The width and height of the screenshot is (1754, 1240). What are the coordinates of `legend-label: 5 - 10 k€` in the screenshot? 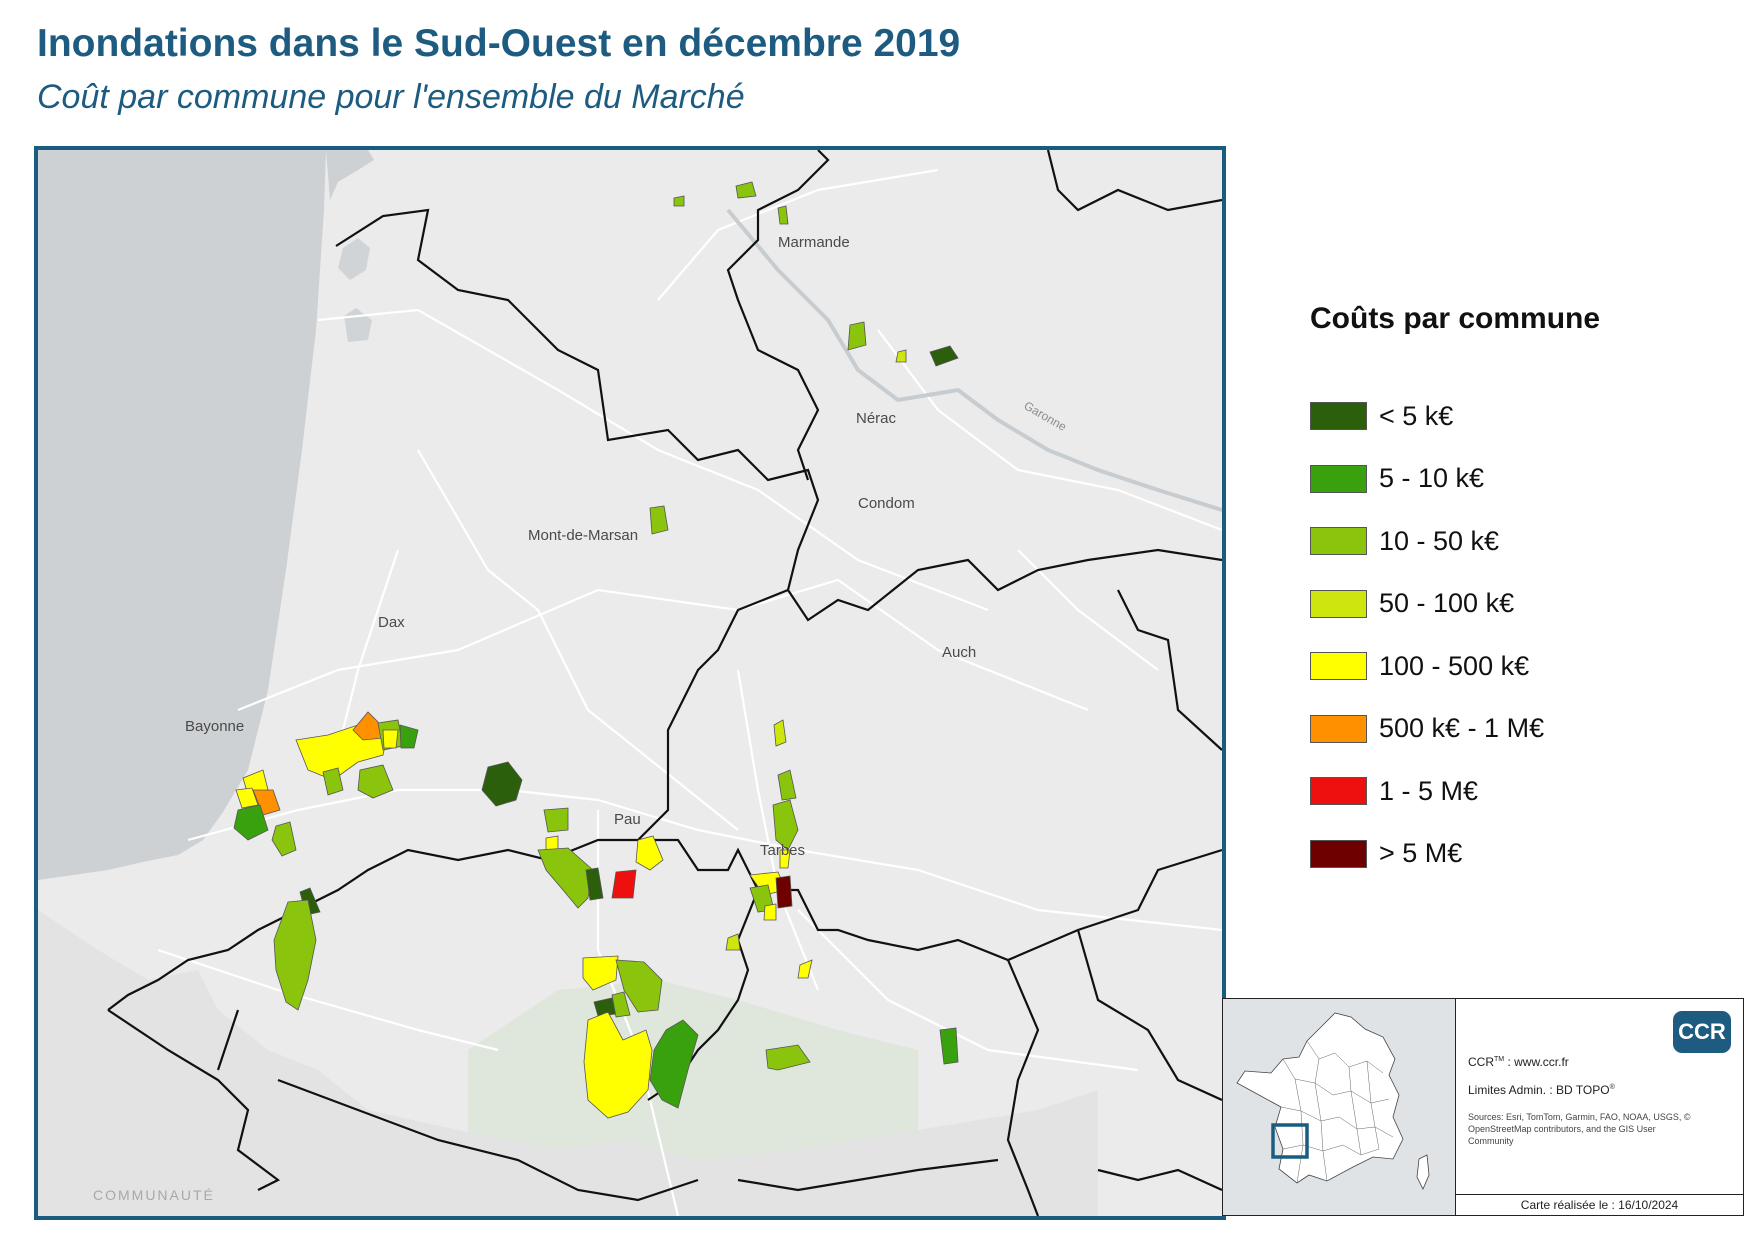 It's located at (1432, 478).